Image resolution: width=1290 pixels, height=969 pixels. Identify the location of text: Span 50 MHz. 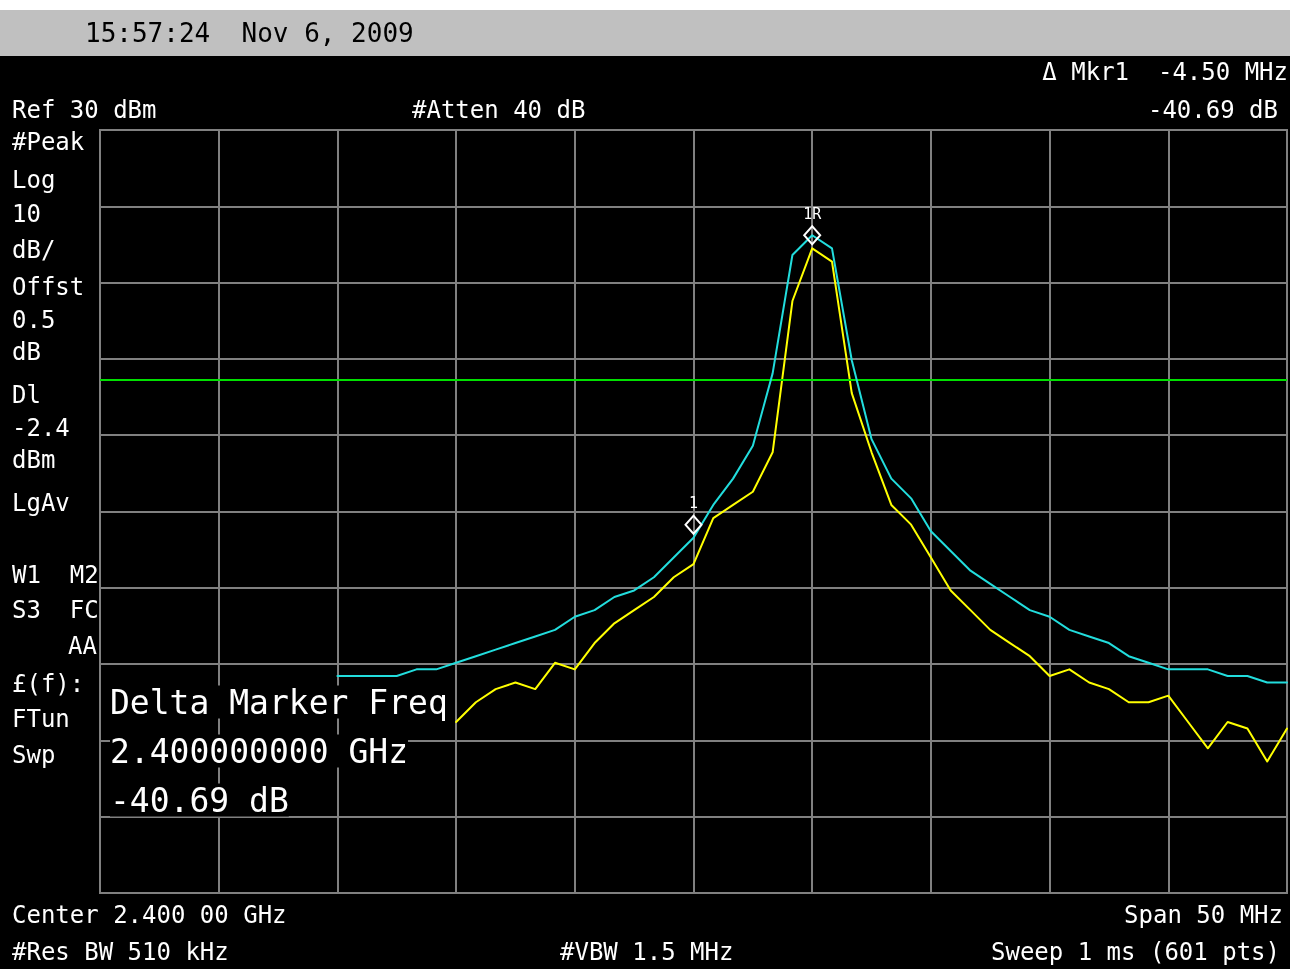
(1203, 915).